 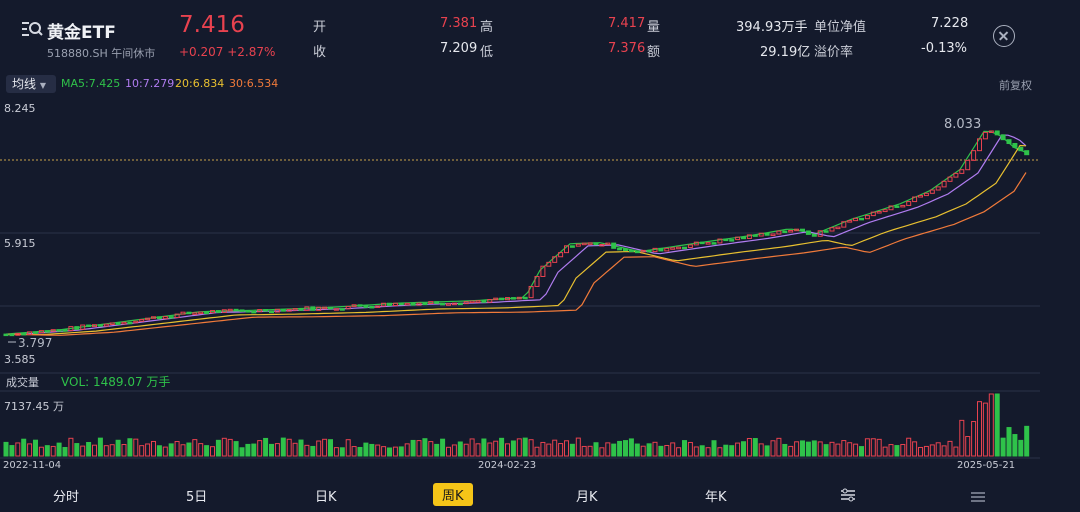 What do you see at coordinates (540, 495) in the screenshot?
I see `period-tab-bar: 分时 5日 日K 周K 月K 年K` at bounding box center [540, 495].